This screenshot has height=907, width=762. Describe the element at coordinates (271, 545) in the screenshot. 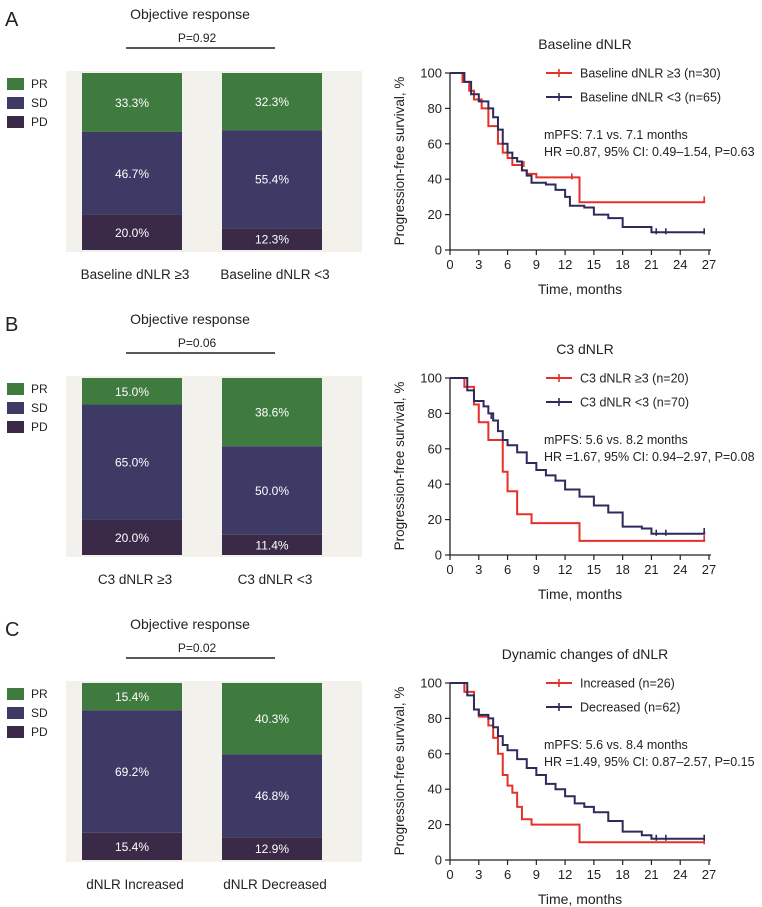

I see `bar-value-label-pd: 11.4%` at that location.